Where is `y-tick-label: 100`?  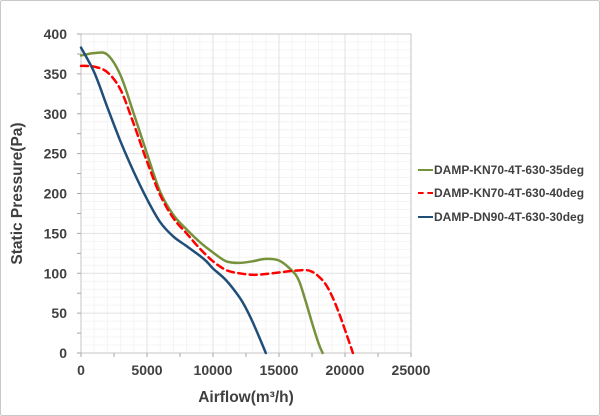 y-tick-label: 100 is located at coordinates (56, 273).